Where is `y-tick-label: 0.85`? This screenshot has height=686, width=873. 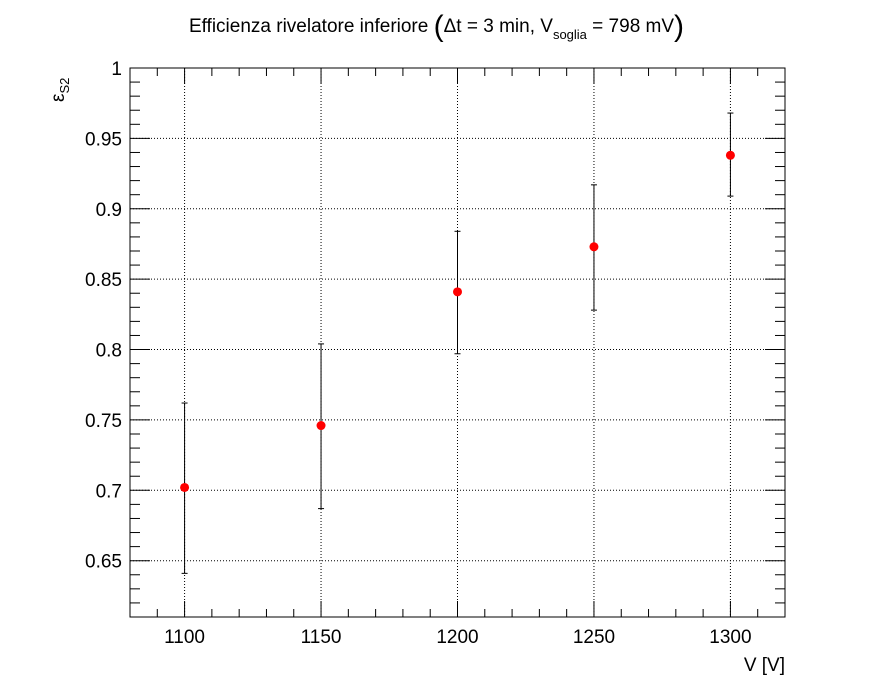
y-tick-label: 0.85 is located at coordinates (103, 280).